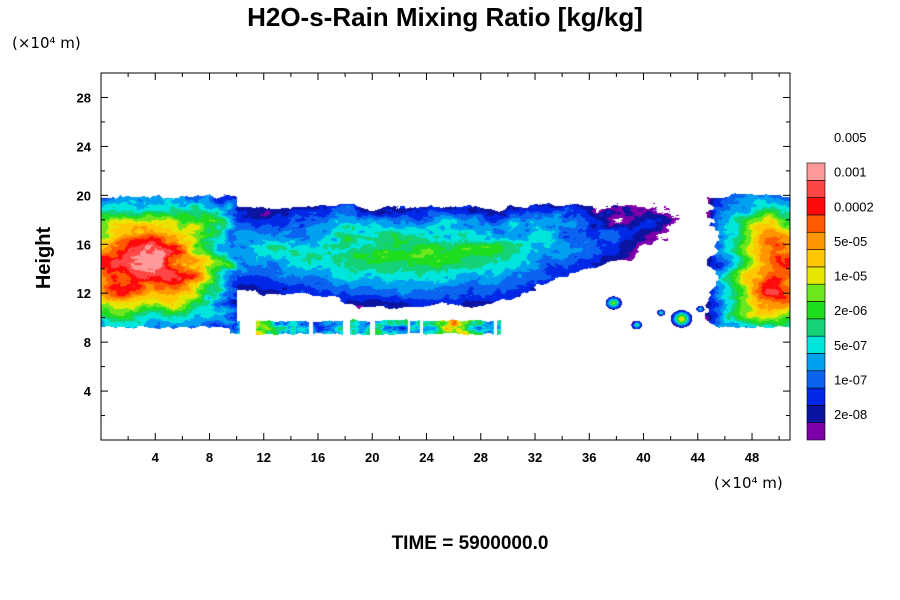  I want to click on y-tick-label: 8, so click(87, 342).